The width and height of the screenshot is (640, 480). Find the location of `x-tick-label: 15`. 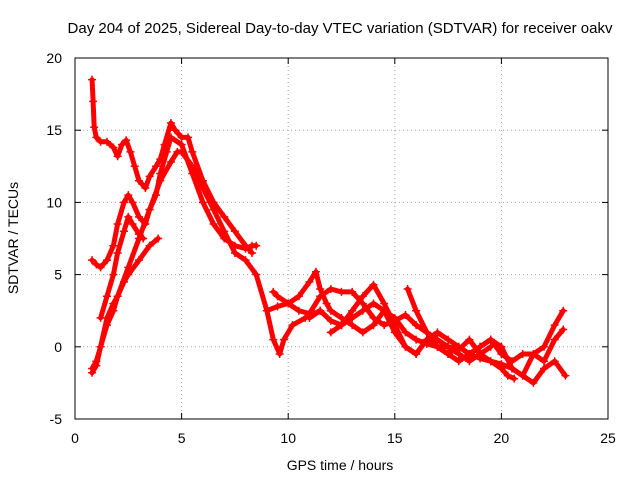

x-tick-label: 15 is located at coordinates (395, 438).